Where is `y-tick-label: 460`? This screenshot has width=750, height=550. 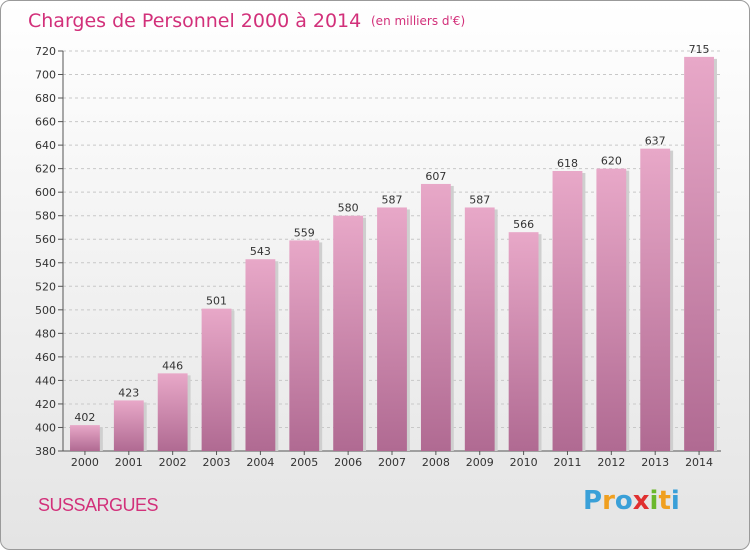 y-tick-label: 460 is located at coordinates (45, 357).